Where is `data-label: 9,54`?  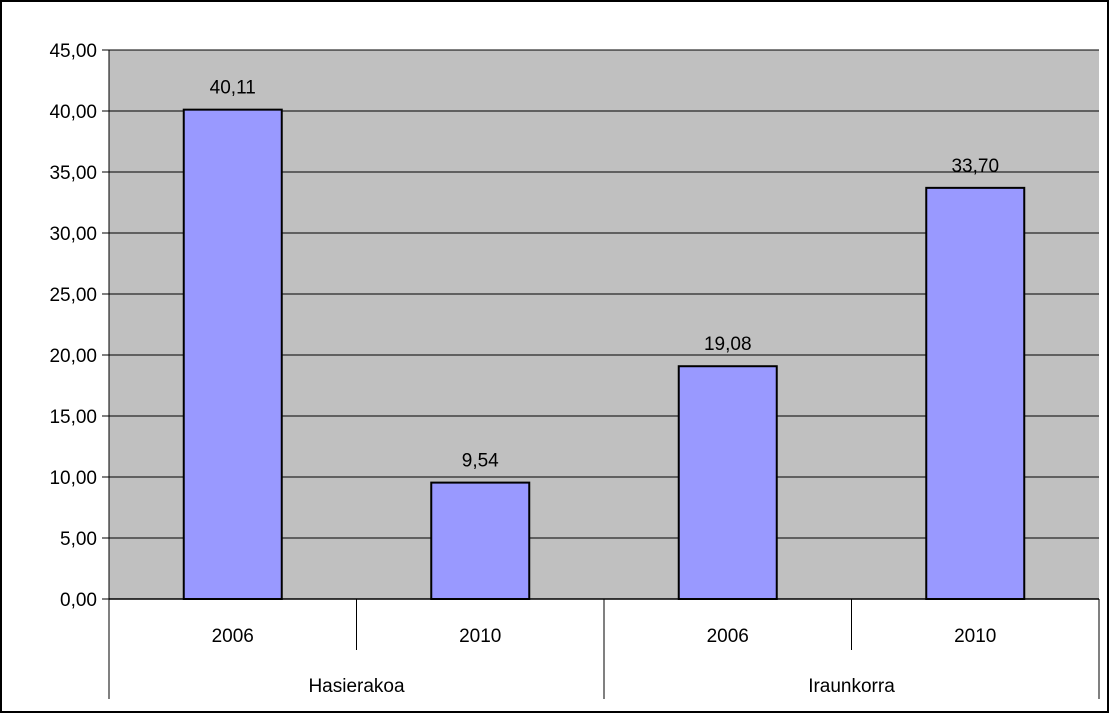
data-label: 9,54 is located at coordinates (480, 461).